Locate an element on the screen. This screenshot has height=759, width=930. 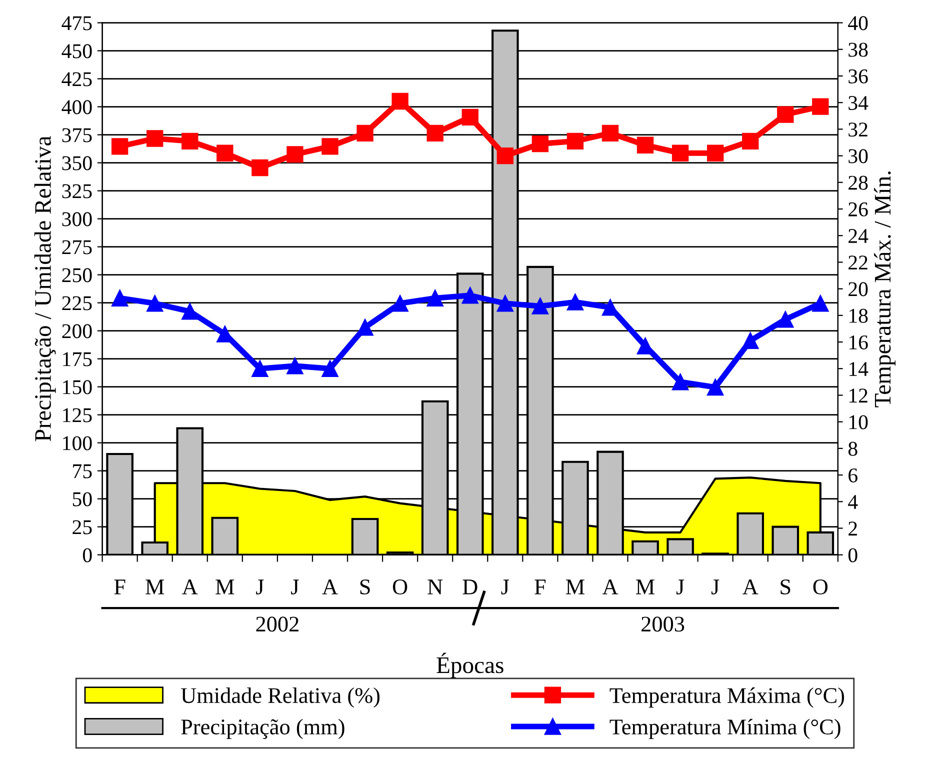
y2-tick-label: 22 is located at coordinates (858, 263).